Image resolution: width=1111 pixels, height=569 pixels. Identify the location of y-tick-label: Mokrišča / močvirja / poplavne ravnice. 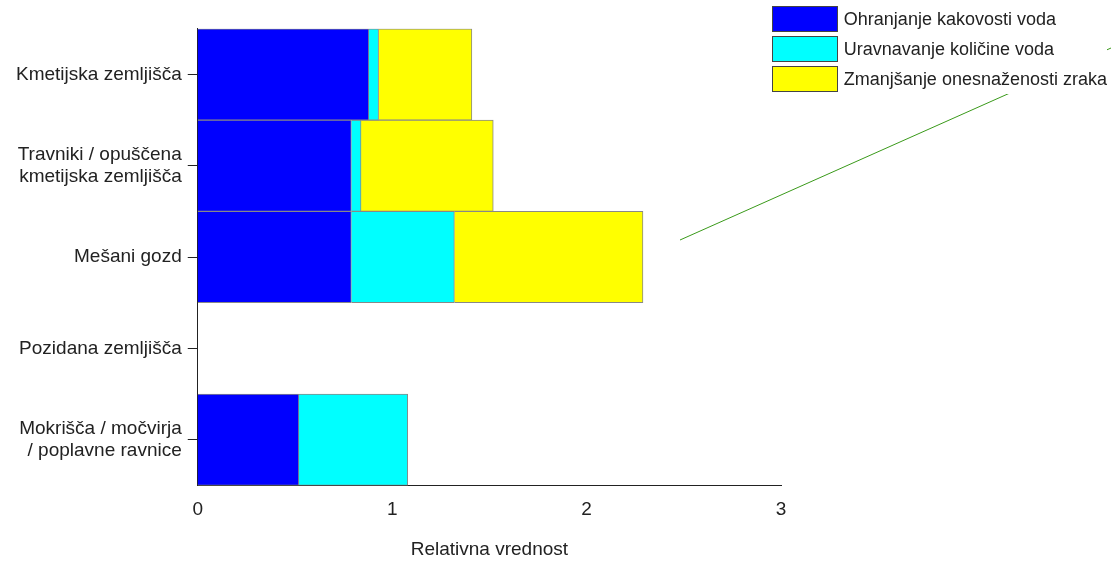
(101, 438).